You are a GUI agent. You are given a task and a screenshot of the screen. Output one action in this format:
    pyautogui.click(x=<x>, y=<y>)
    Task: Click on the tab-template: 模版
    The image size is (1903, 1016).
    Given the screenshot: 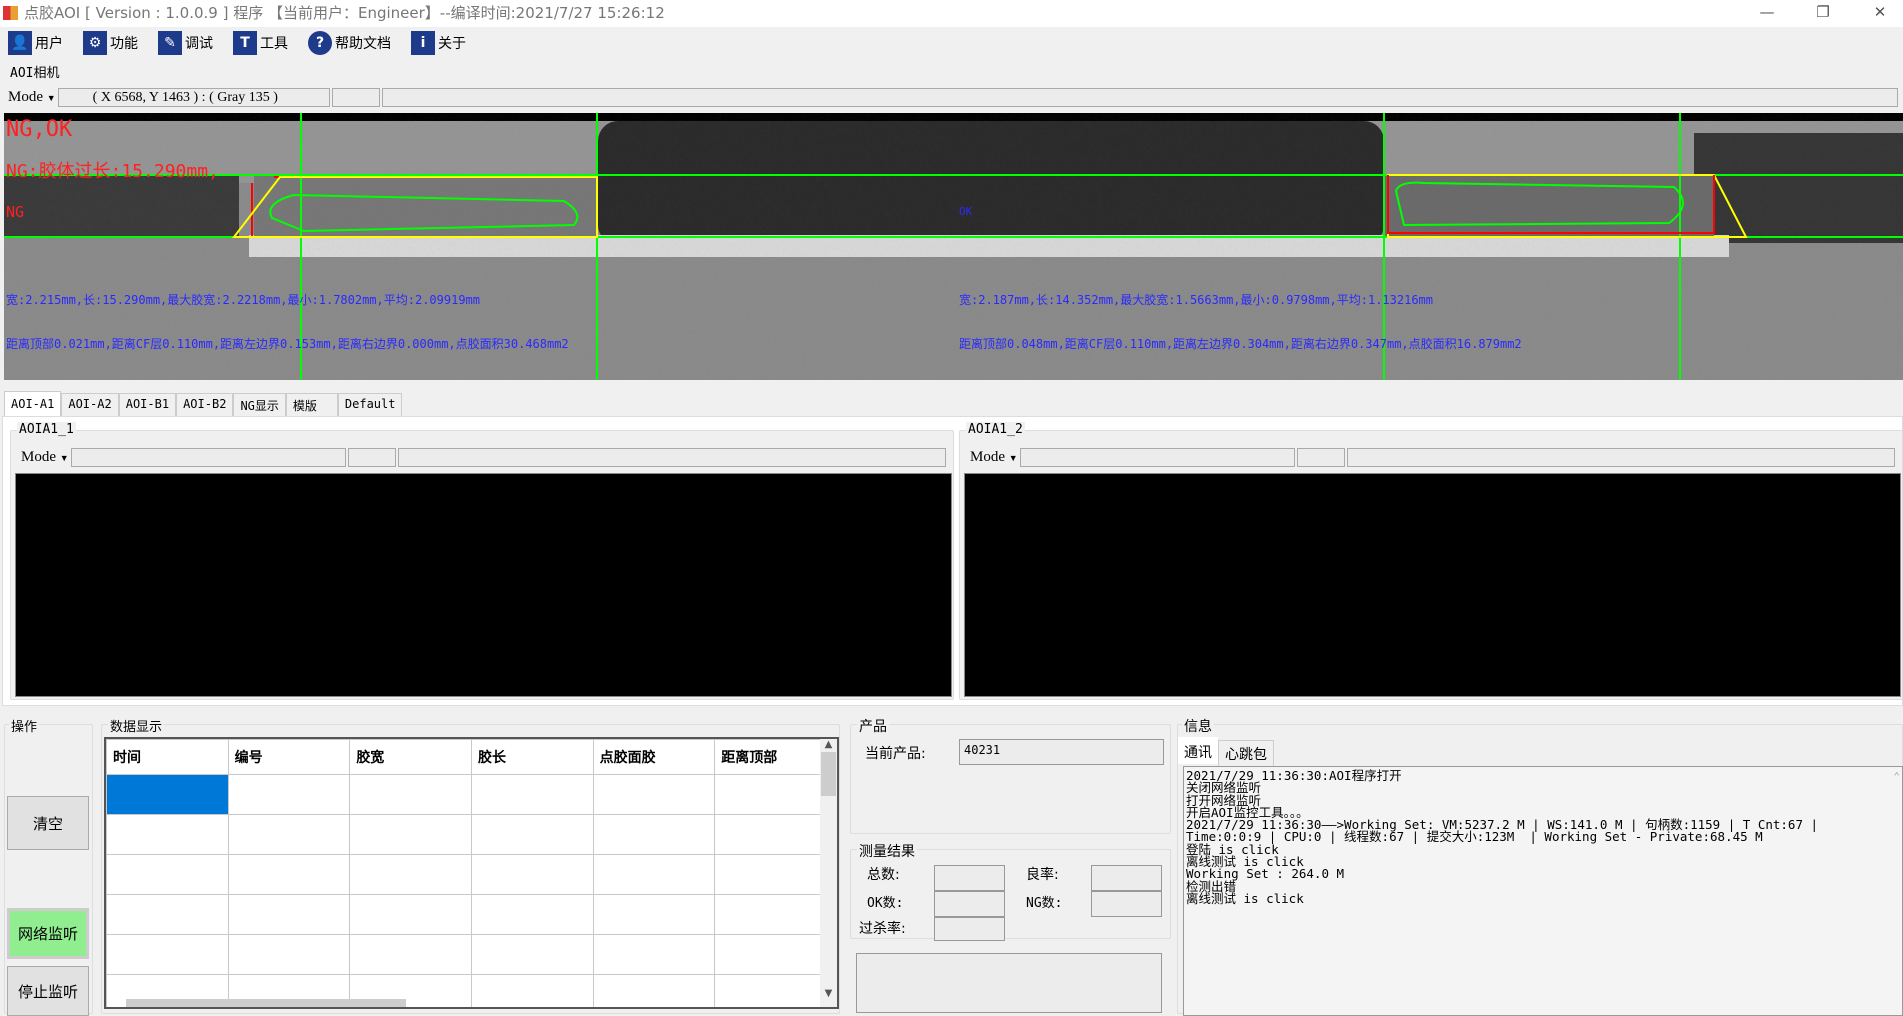 What is the action you would take?
    pyautogui.click(x=311, y=405)
    